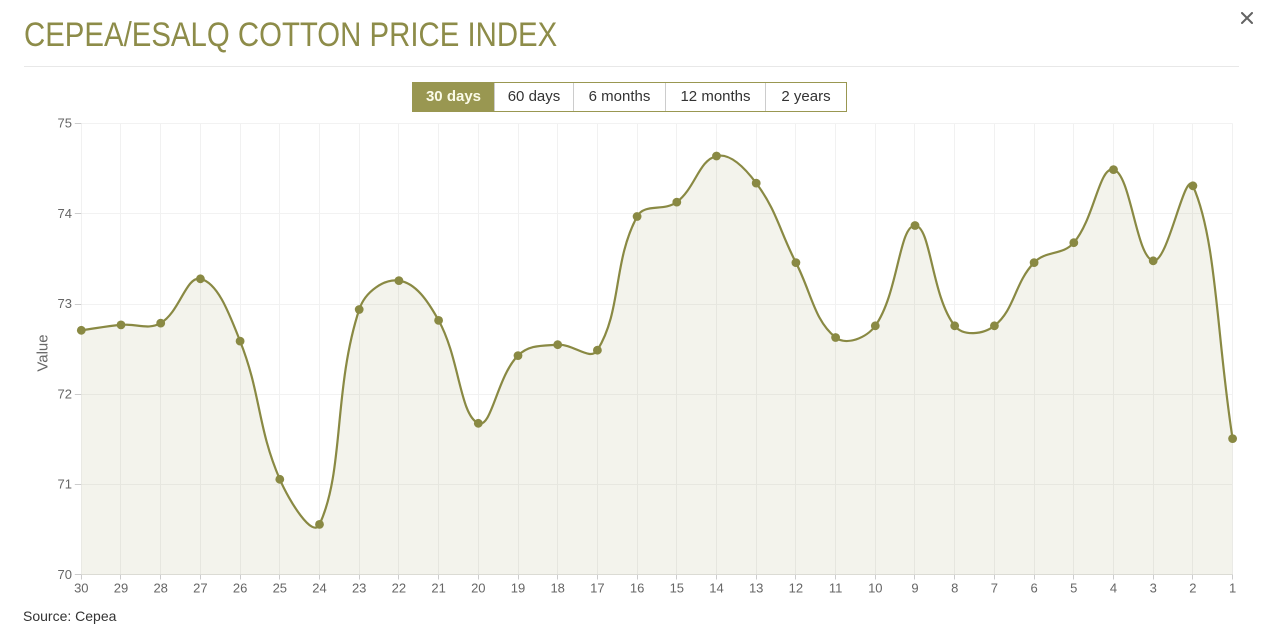 The image size is (1263, 638). I want to click on svg-text: Value, so click(42, 352).